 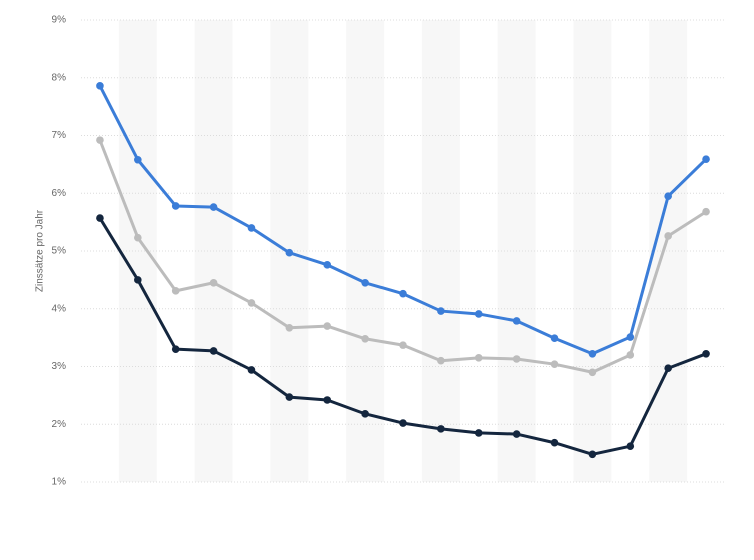 I want to click on y-tick-label: 4%, so click(x=59, y=308).